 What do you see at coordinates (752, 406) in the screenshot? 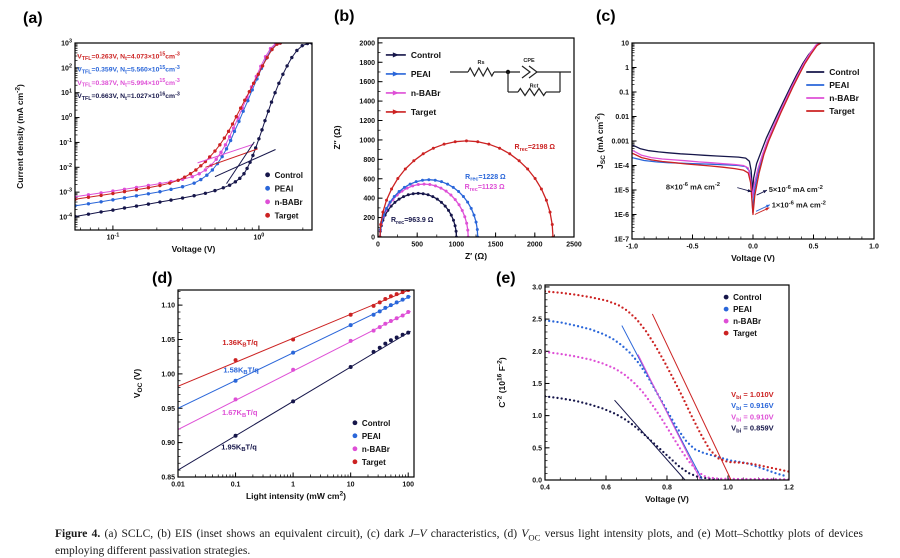
I see `annotation: Vbi = 0.916V` at bounding box center [752, 406].